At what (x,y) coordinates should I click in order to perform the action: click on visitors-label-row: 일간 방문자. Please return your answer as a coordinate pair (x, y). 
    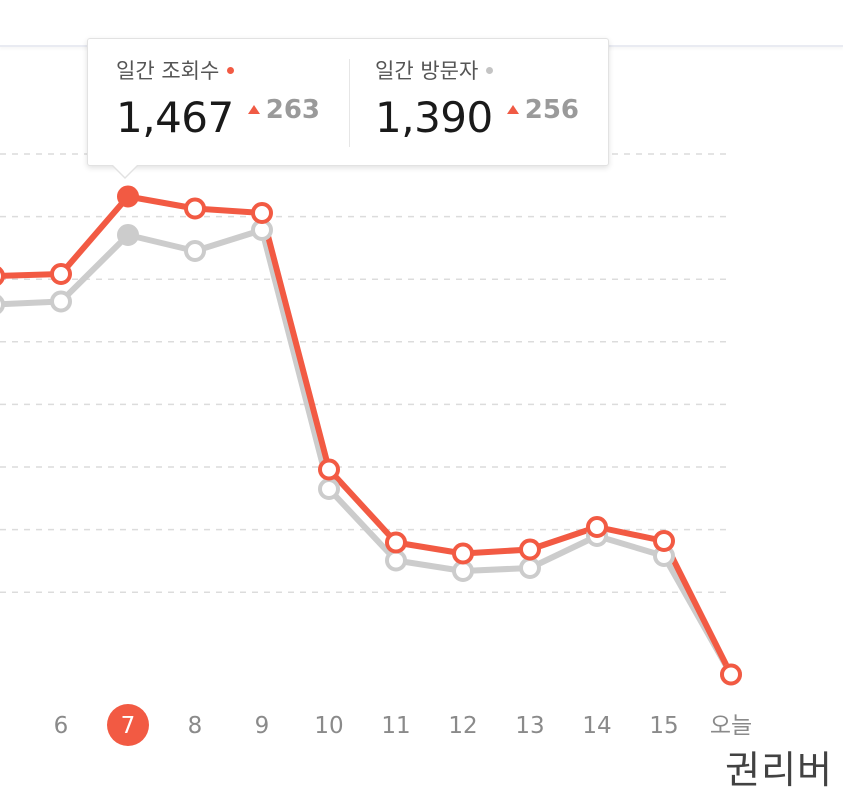
    Looking at the image, I should click on (477, 71).